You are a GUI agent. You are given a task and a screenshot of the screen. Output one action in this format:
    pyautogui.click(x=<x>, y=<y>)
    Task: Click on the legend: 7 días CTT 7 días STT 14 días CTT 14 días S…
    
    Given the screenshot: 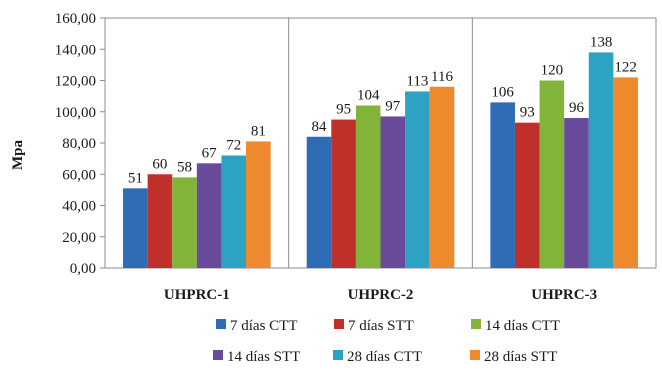 What is the action you would take?
    pyautogui.click(x=386, y=341)
    